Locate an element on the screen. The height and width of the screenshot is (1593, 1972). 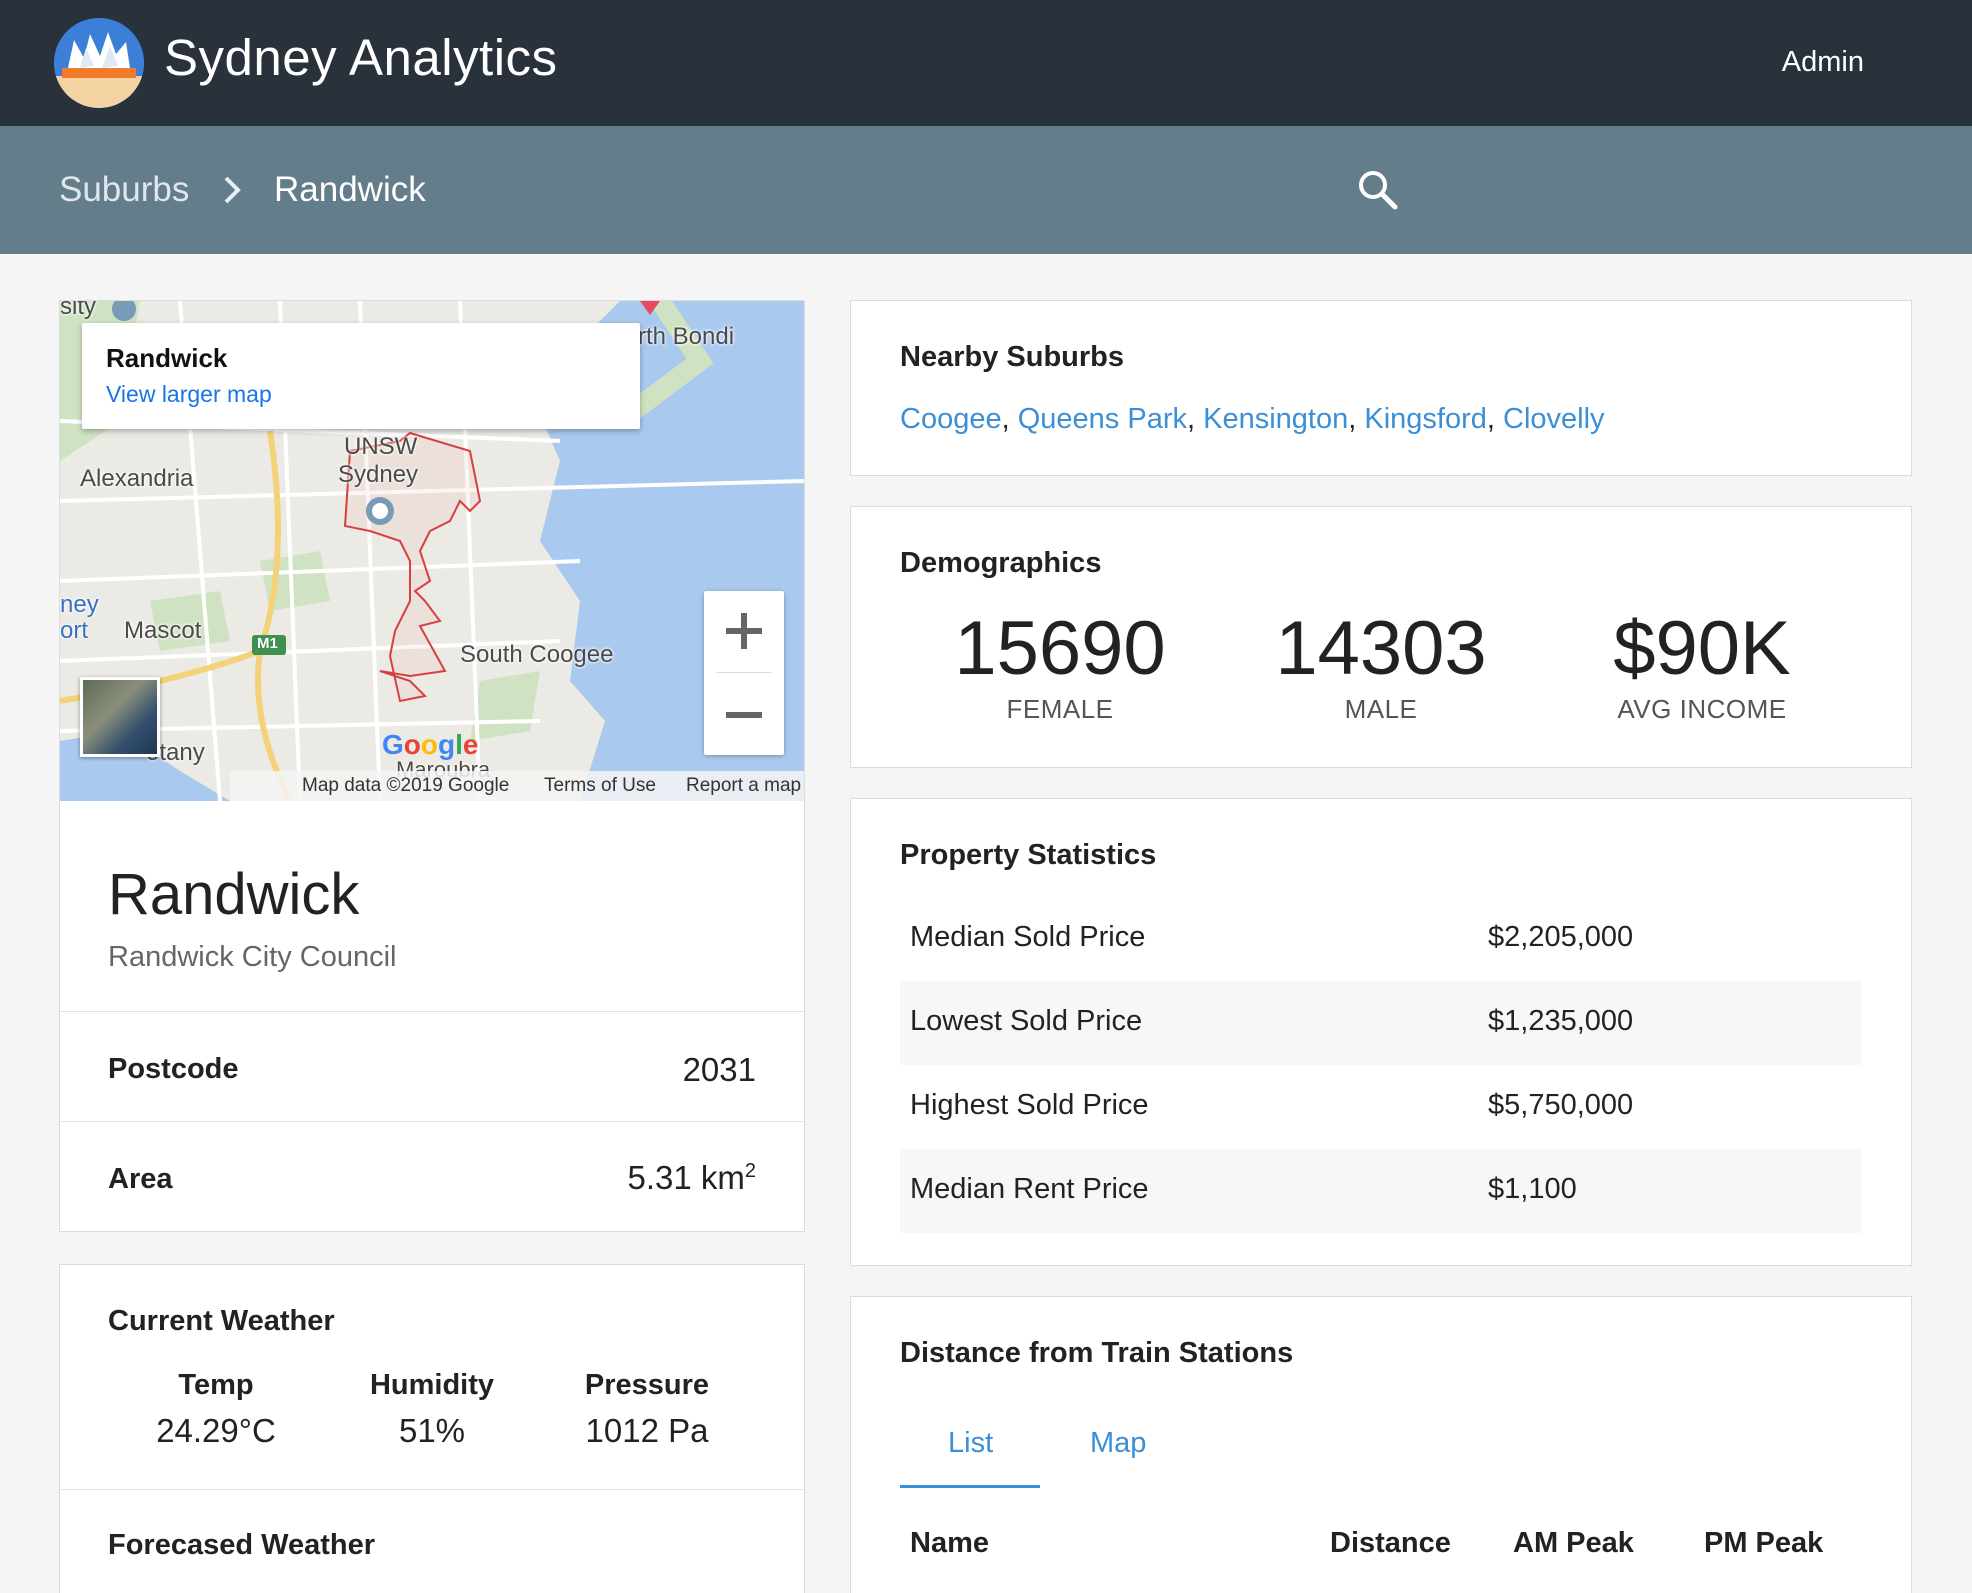
column-header-pm-peak: PM Peak is located at coordinates (1764, 1543).